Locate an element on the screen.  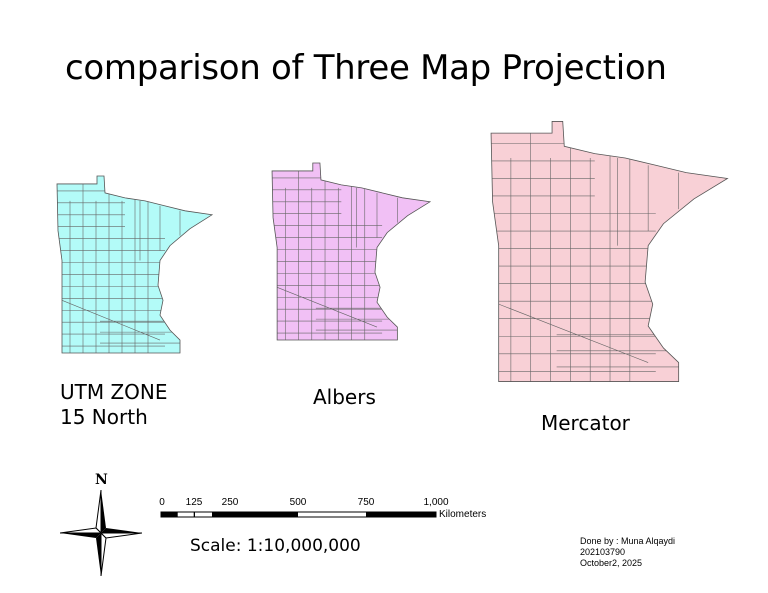
scale-tick-label: 1,000 is located at coordinates (436, 502).